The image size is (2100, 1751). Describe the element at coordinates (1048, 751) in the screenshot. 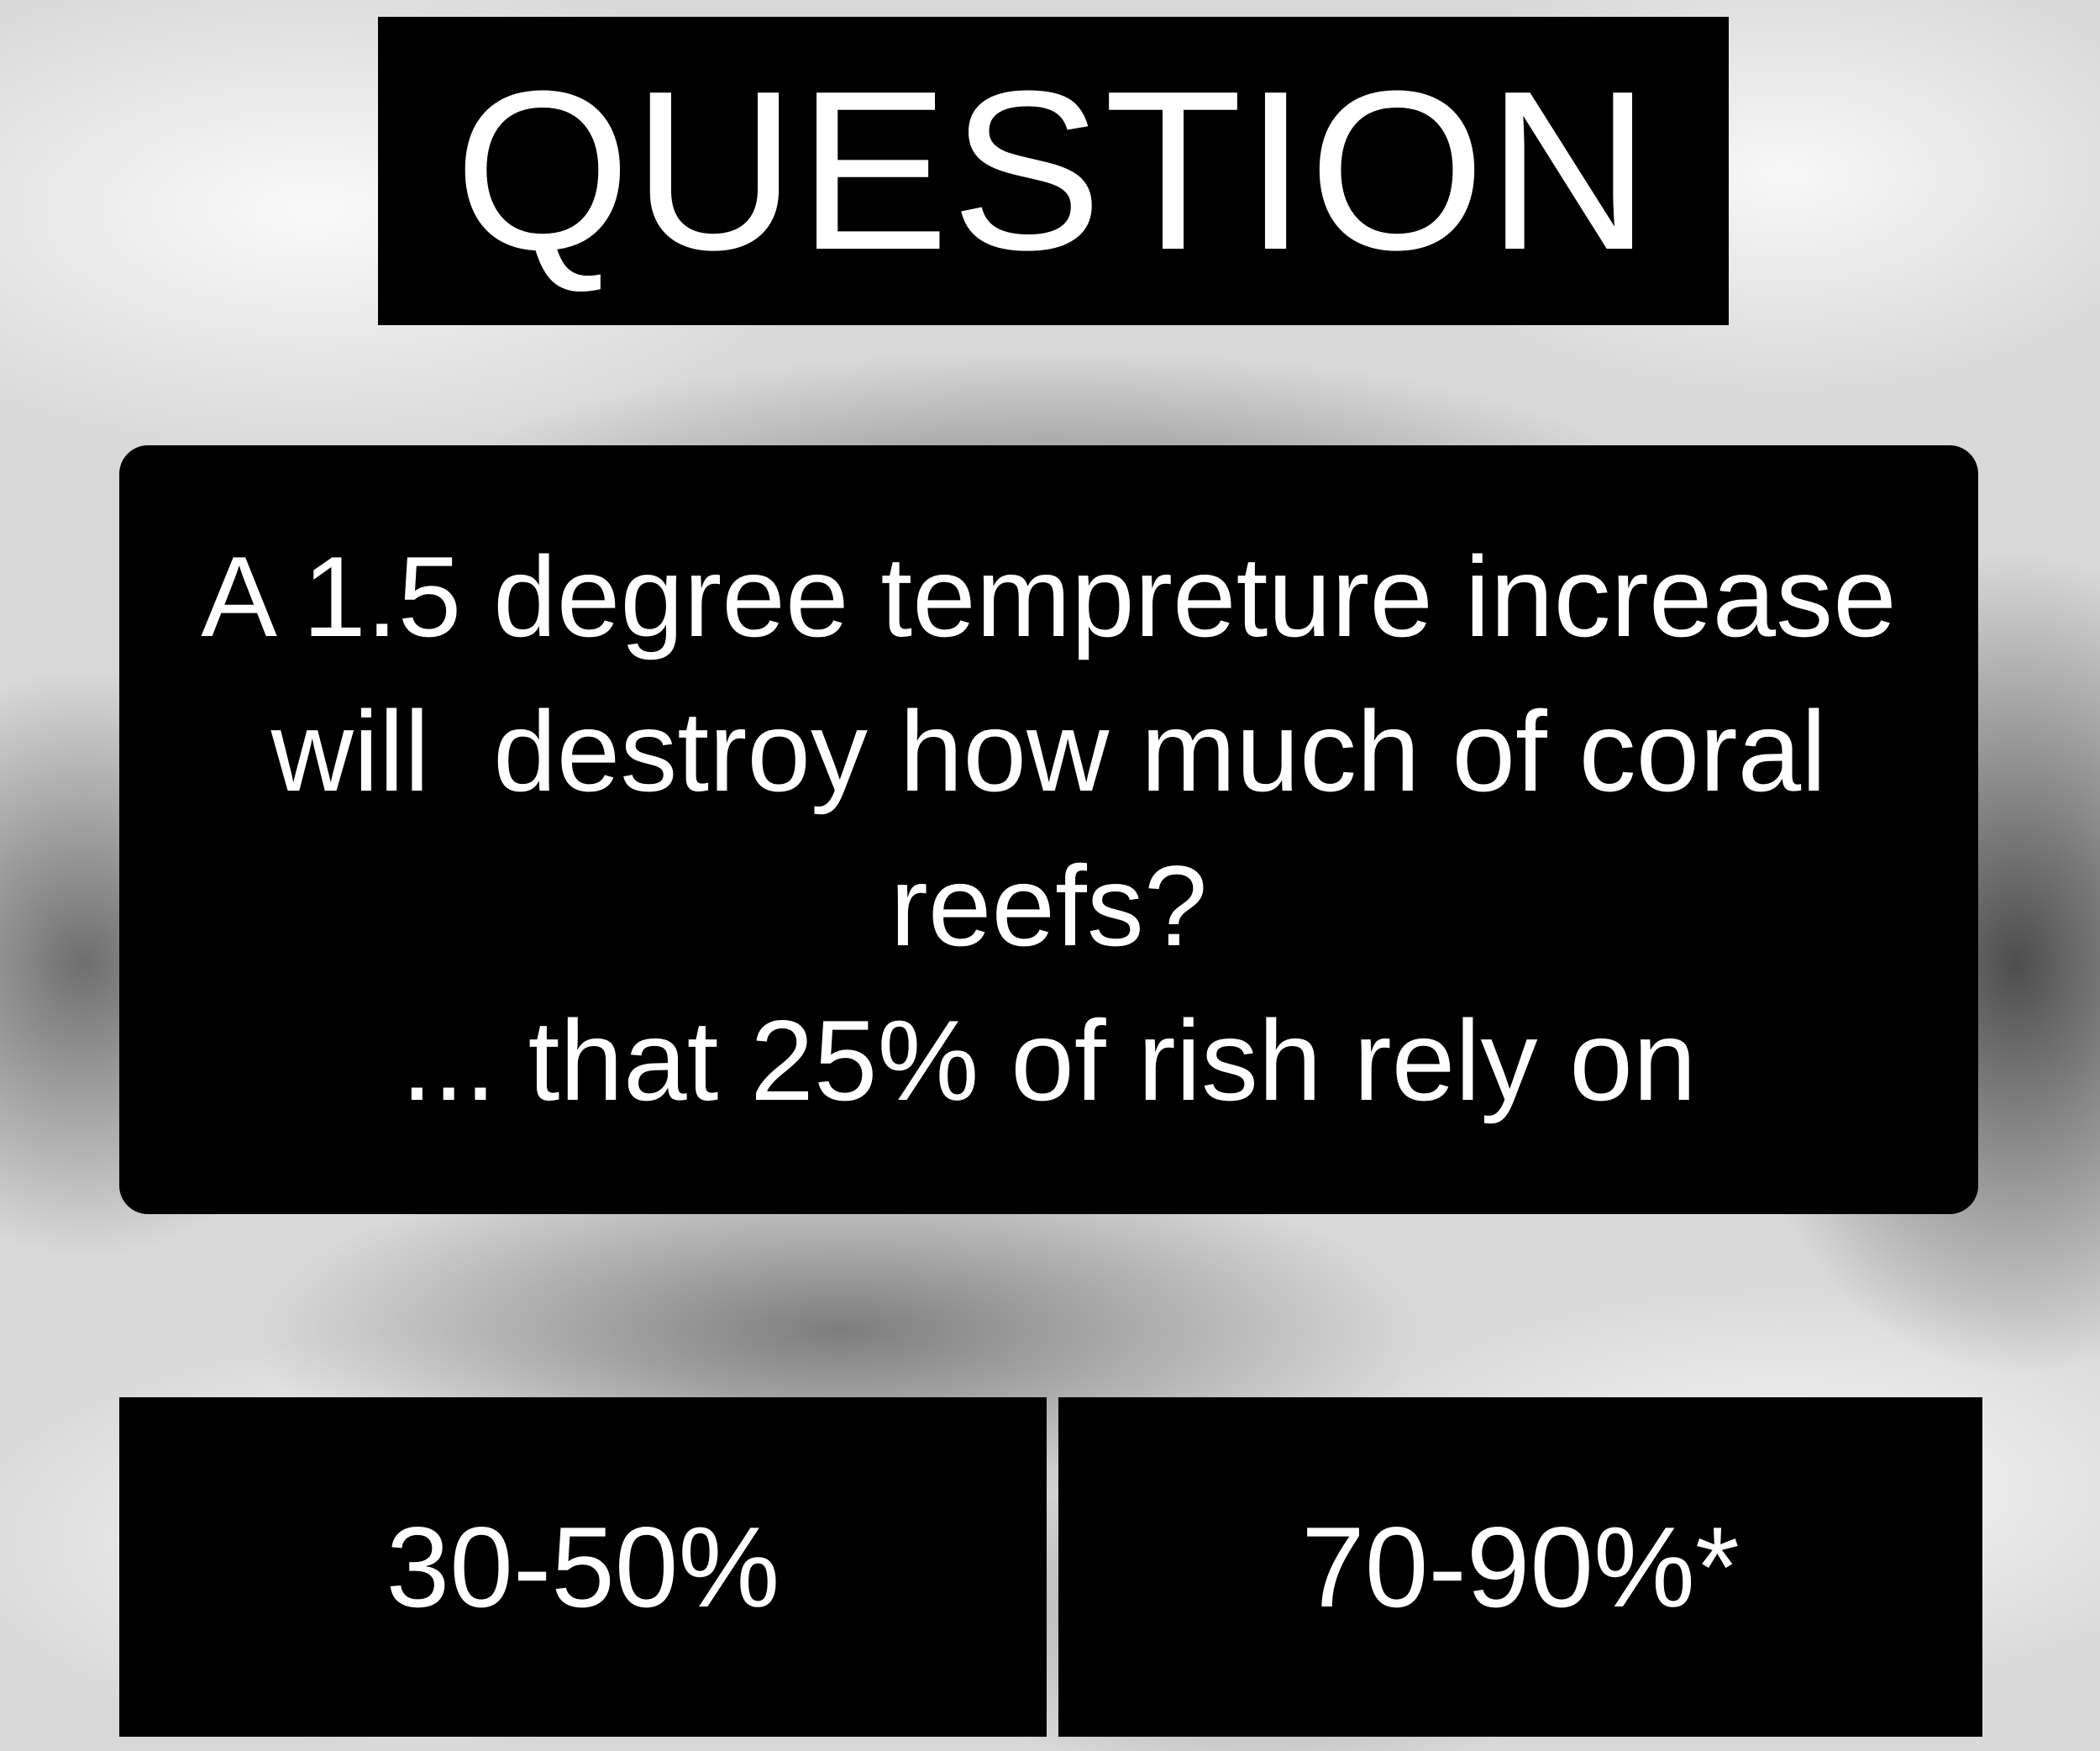

I see `question-line: will destroy how much of coral` at that location.